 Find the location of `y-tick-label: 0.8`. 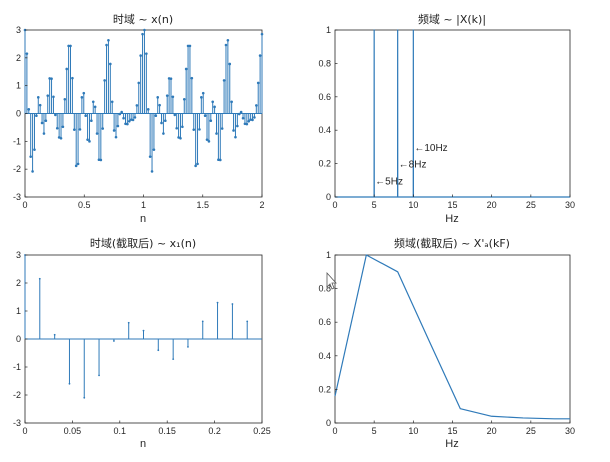

y-tick-label: 0.8 is located at coordinates (324, 63).